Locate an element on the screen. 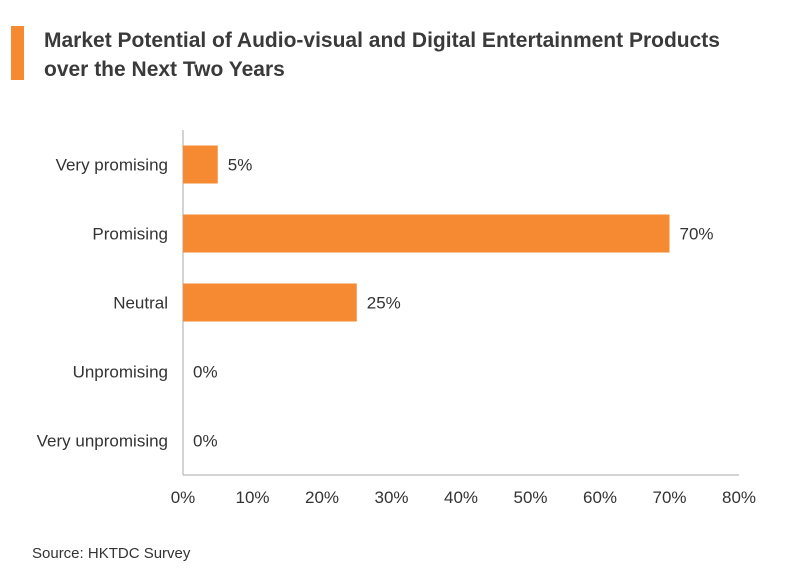 The width and height of the screenshot is (794, 586). category-label: Neutral is located at coordinates (140, 303).